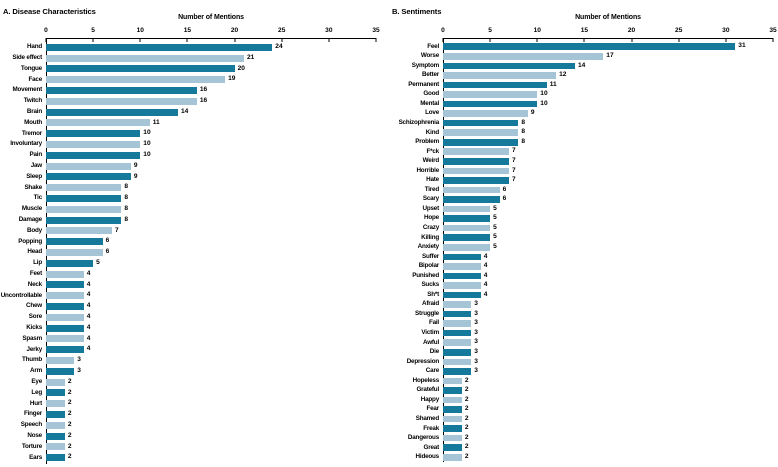  What do you see at coordinates (38, 198) in the screenshot?
I see `category-label: Tic` at bounding box center [38, 198].